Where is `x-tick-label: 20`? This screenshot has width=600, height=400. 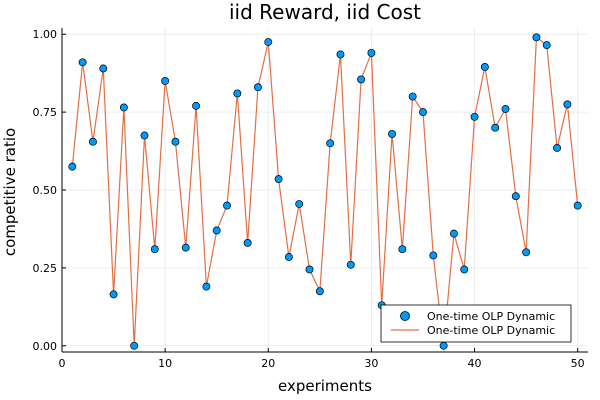
x-tick-label: 20 is located at coordinates (268, 363).